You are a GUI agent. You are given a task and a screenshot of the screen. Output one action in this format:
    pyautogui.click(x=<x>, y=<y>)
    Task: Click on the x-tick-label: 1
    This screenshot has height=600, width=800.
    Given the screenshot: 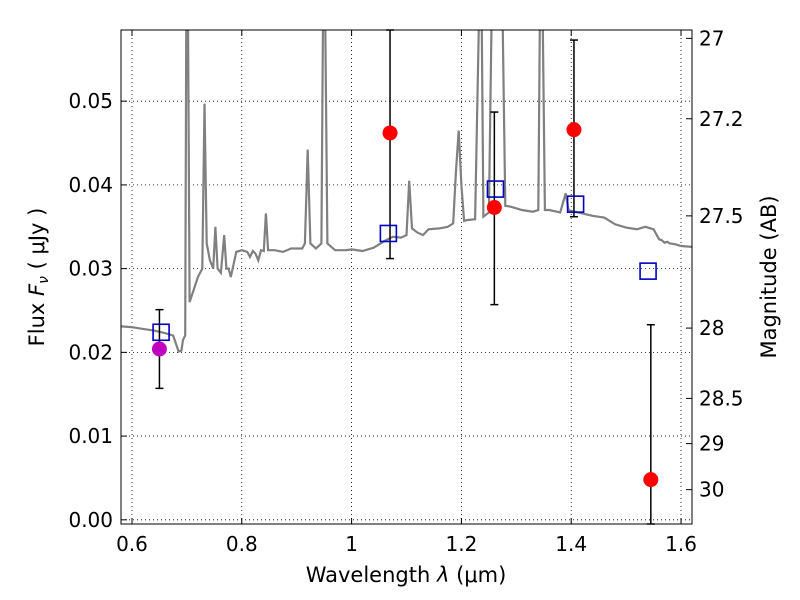 What is the action you would take?
    pyautogui.click(x=351, y=544)
    